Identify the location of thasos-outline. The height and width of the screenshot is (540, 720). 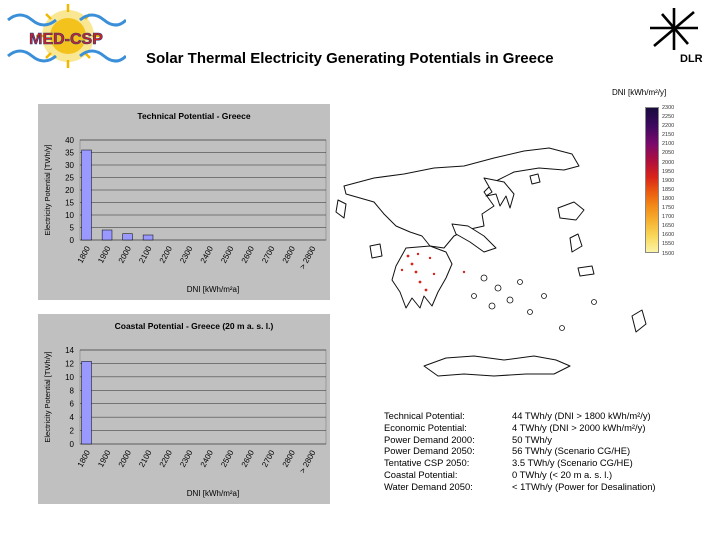
(535, 179).